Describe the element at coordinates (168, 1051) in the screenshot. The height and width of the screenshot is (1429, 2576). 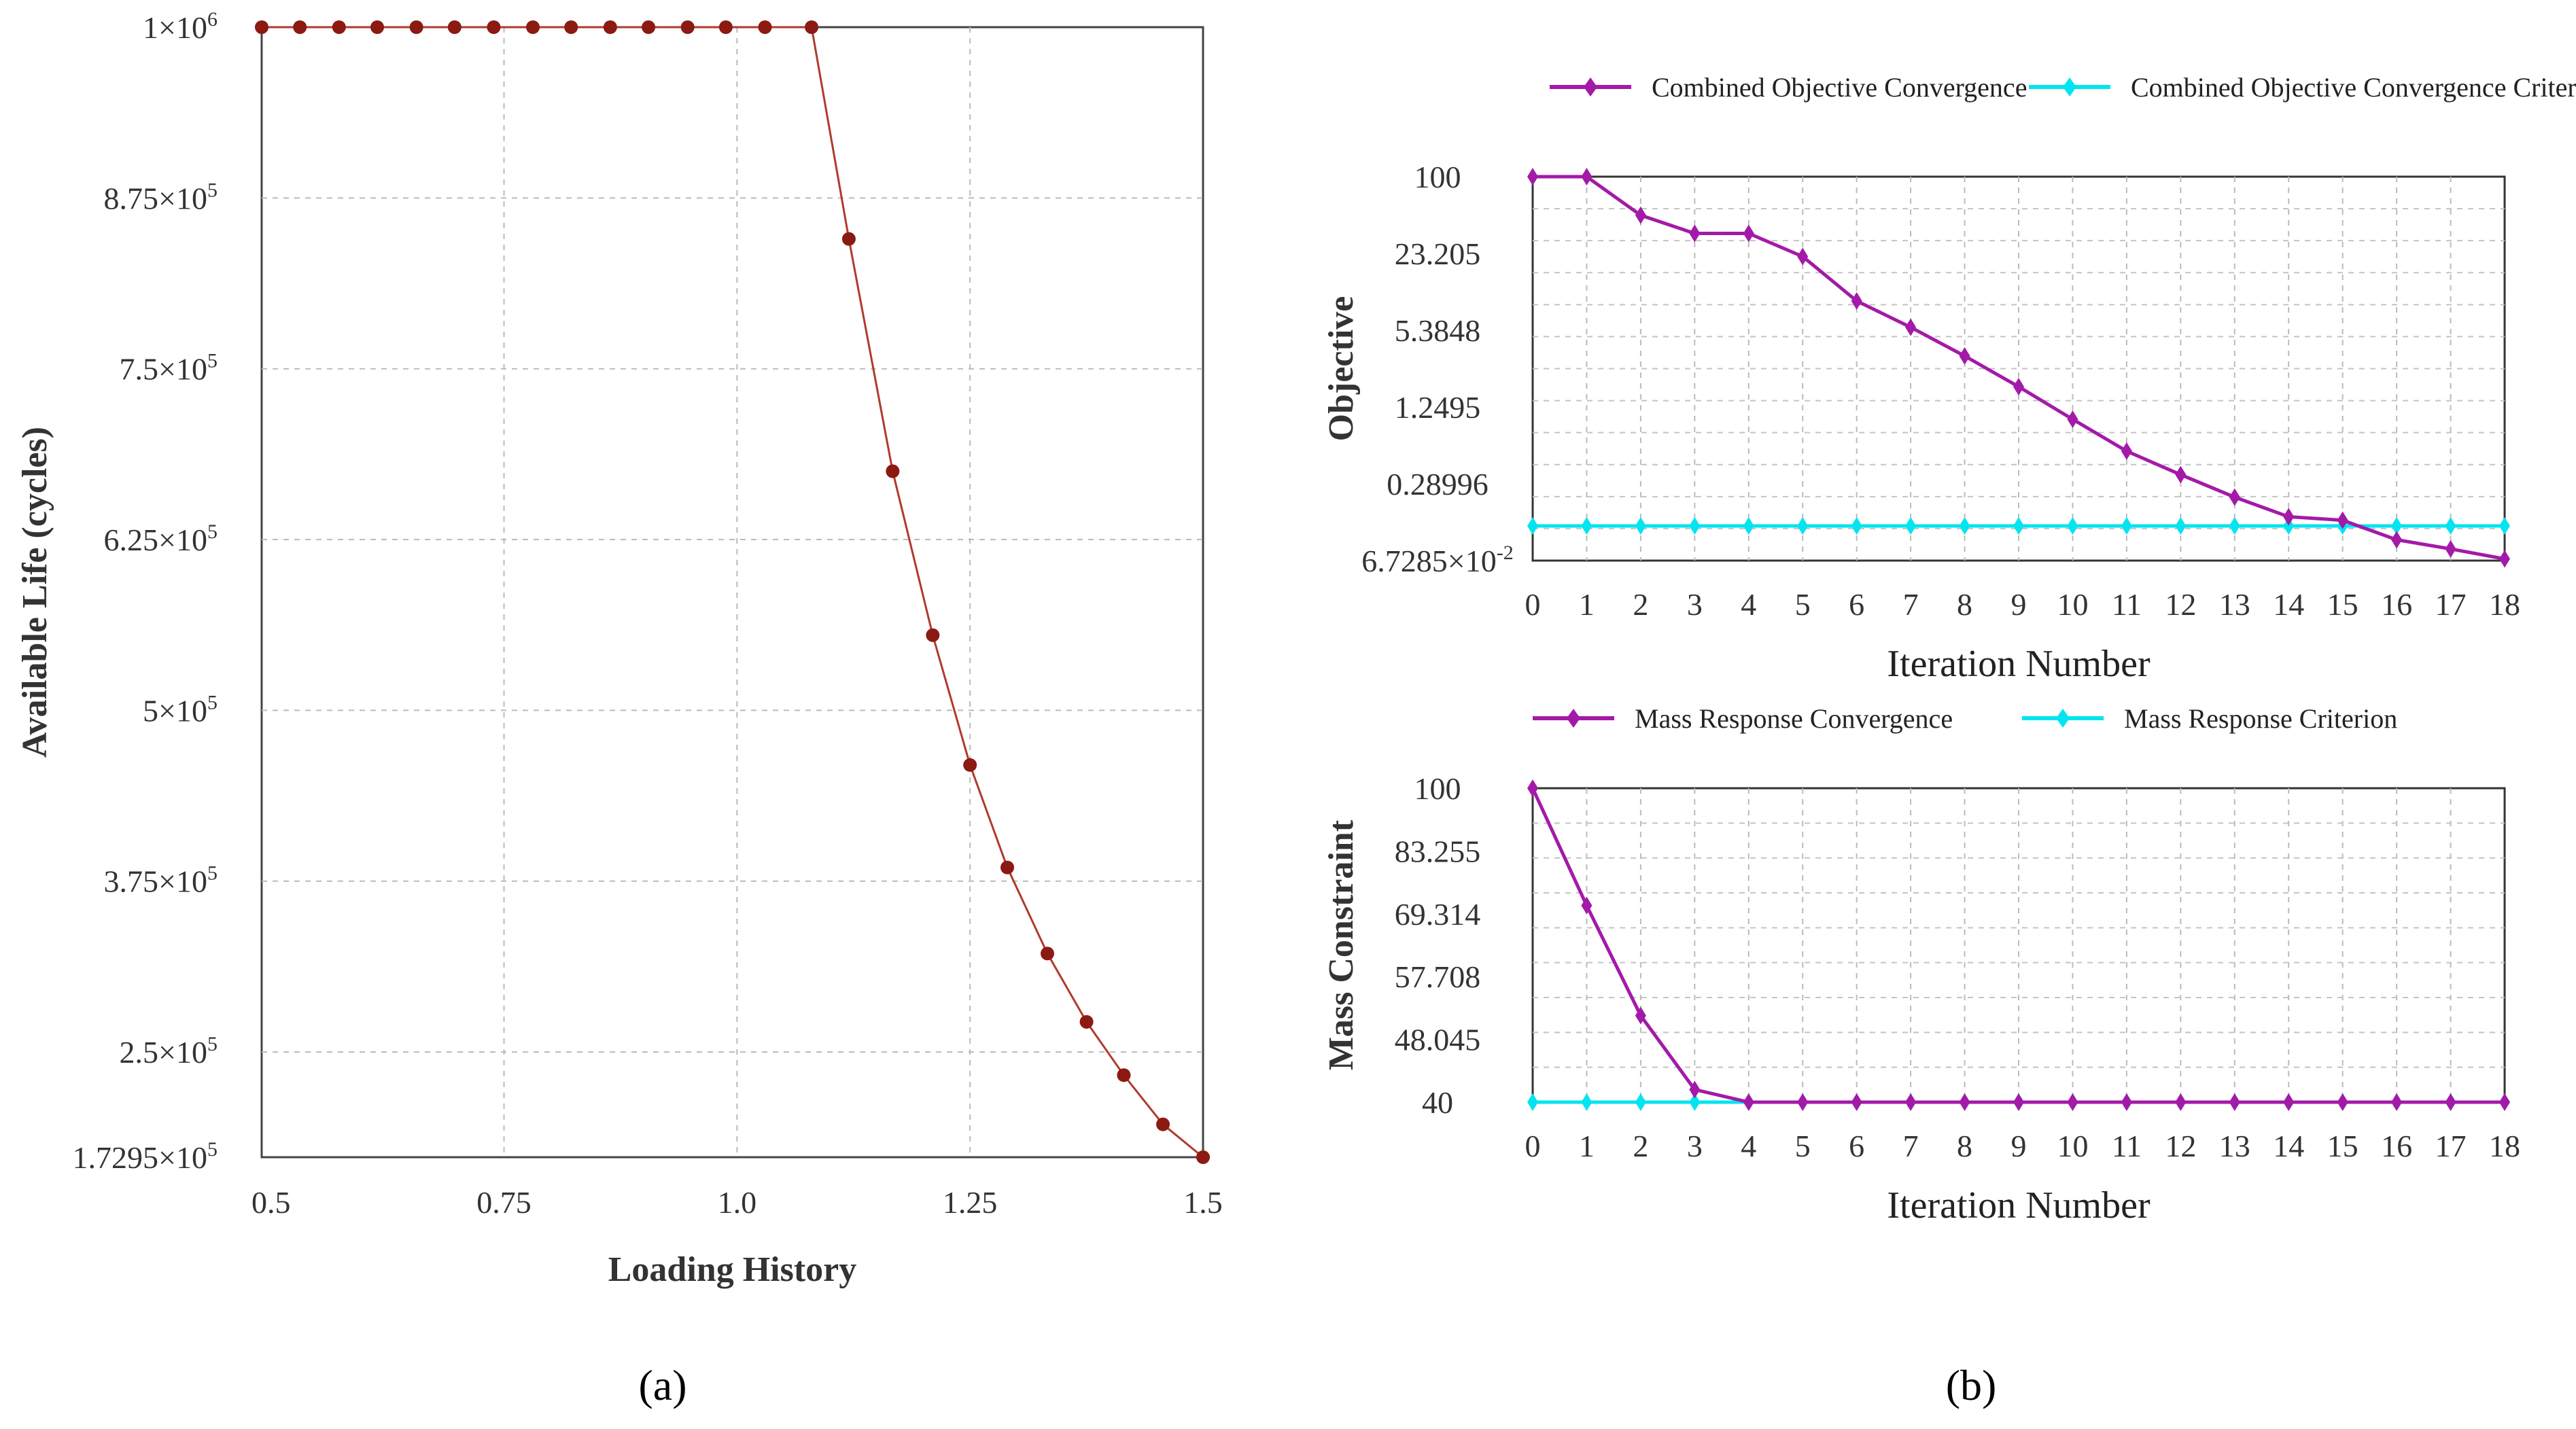
I see `y-tick-label: 2.5×10⁵` at that location.